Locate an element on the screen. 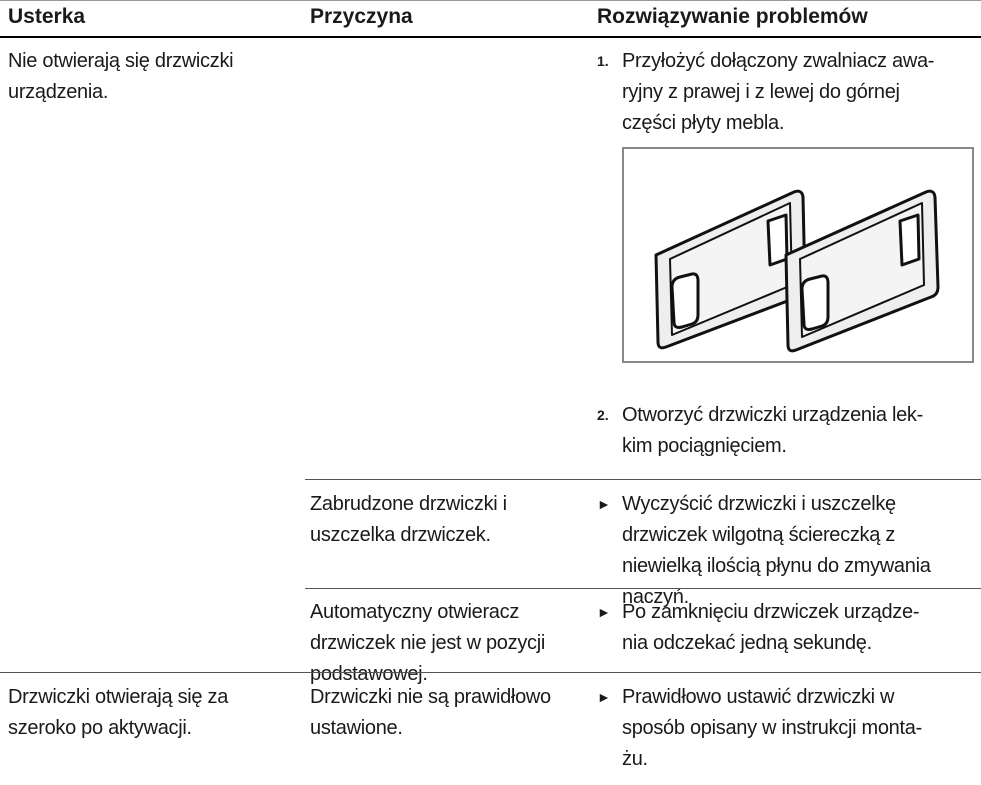 The height and width of the screenshot is (785, 981). fault: Nie otwierają się drzwiczki urządzenia. is located at coordinates (121, 76).